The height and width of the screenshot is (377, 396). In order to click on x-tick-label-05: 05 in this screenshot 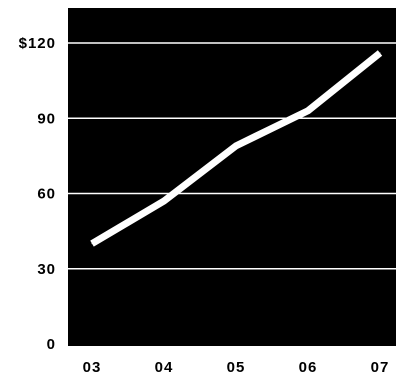, I will do `click(236, 367)`.